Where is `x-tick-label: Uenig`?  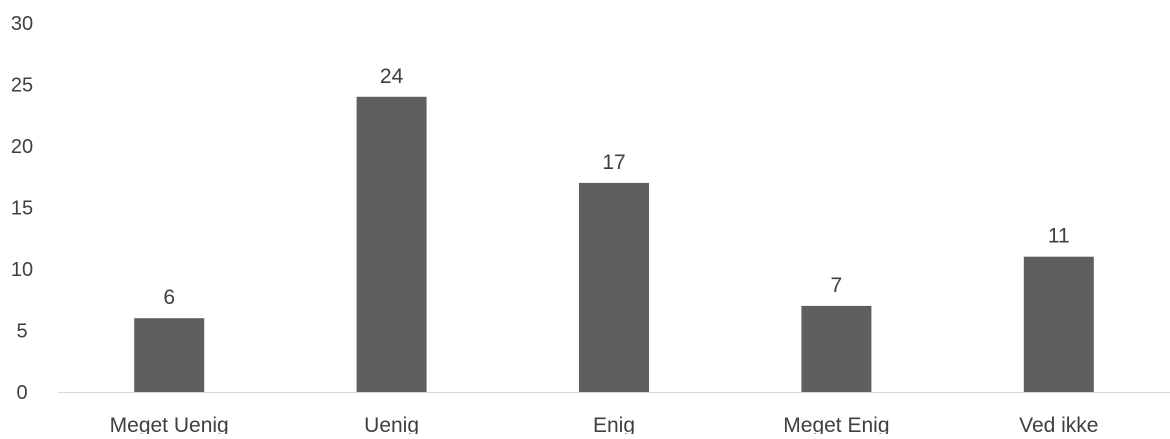 x-tick-label: Uenig is located at coordinates (391, 424).